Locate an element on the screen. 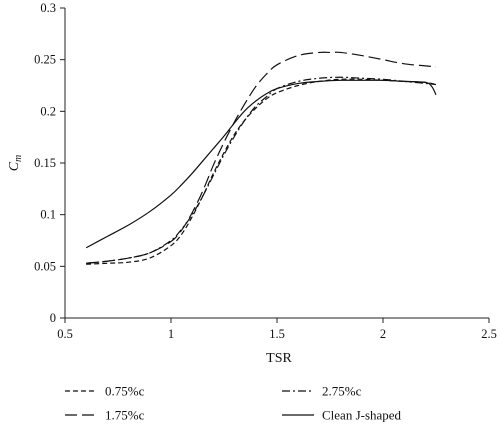 The image size is (500, 425). legend-item: 1.75%c is located at coordinates (105, 415).